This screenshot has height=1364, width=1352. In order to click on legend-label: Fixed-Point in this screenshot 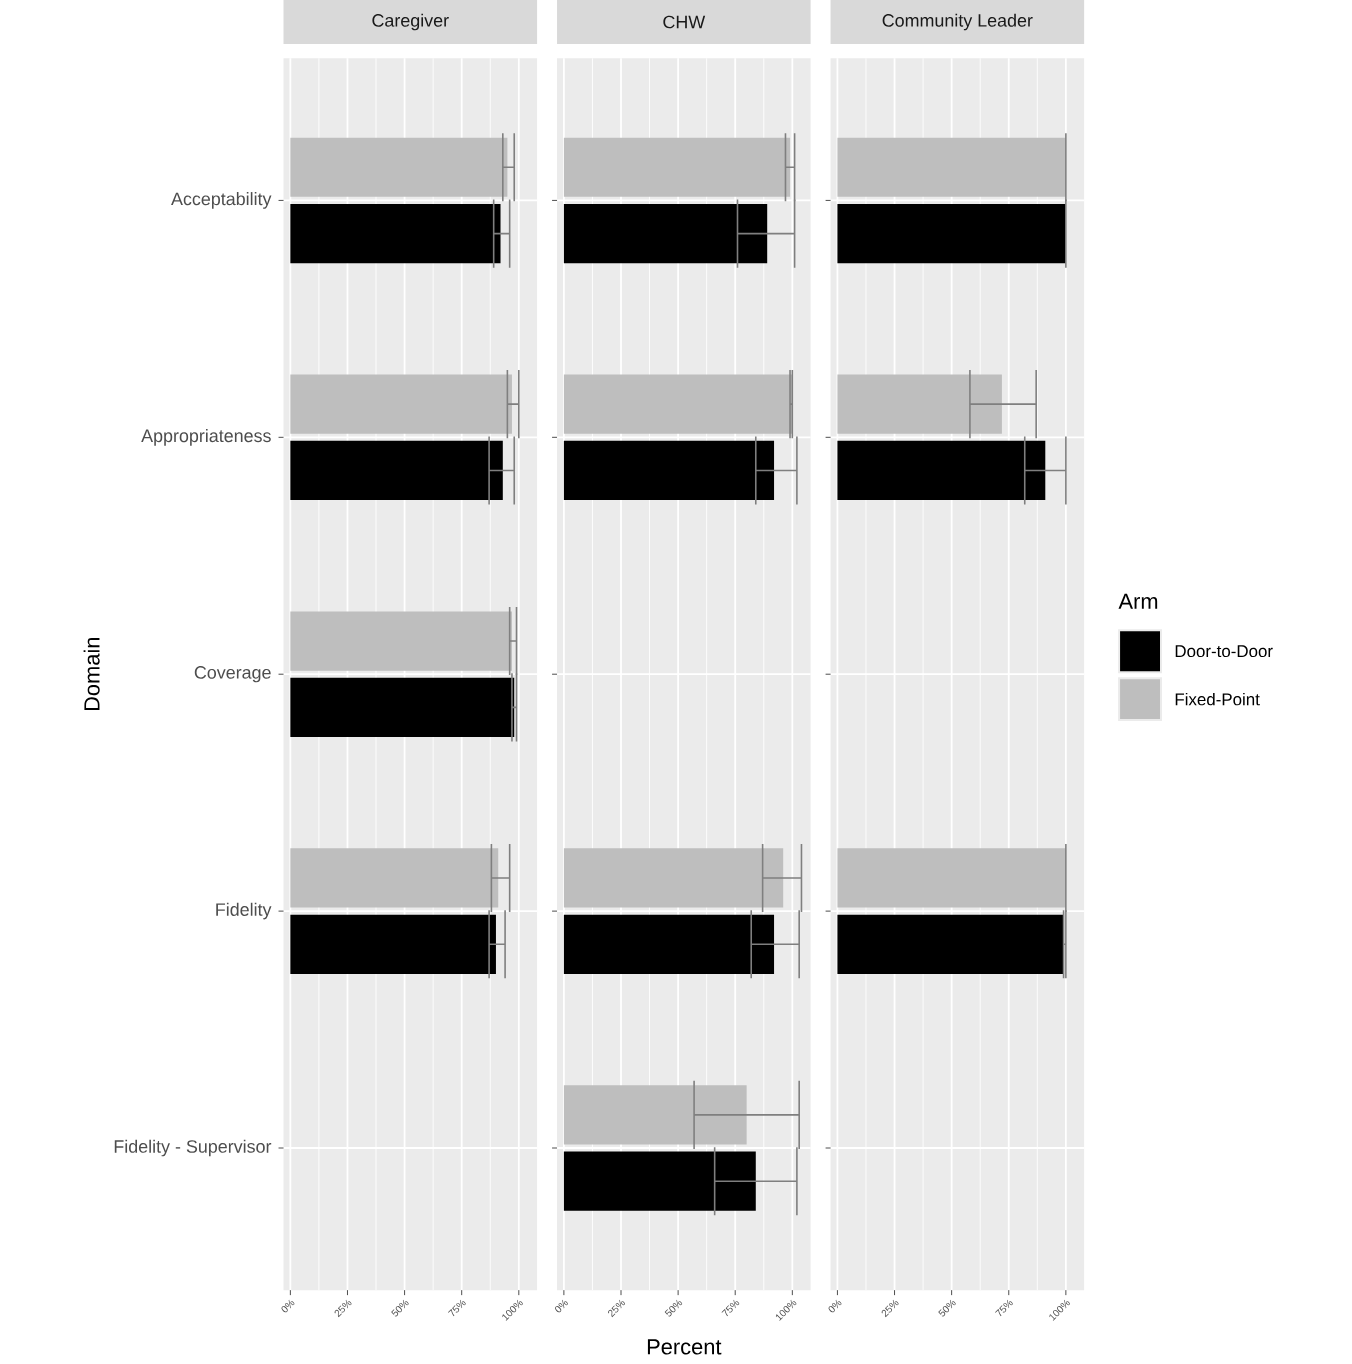, I will do `click(1217, 699)`.